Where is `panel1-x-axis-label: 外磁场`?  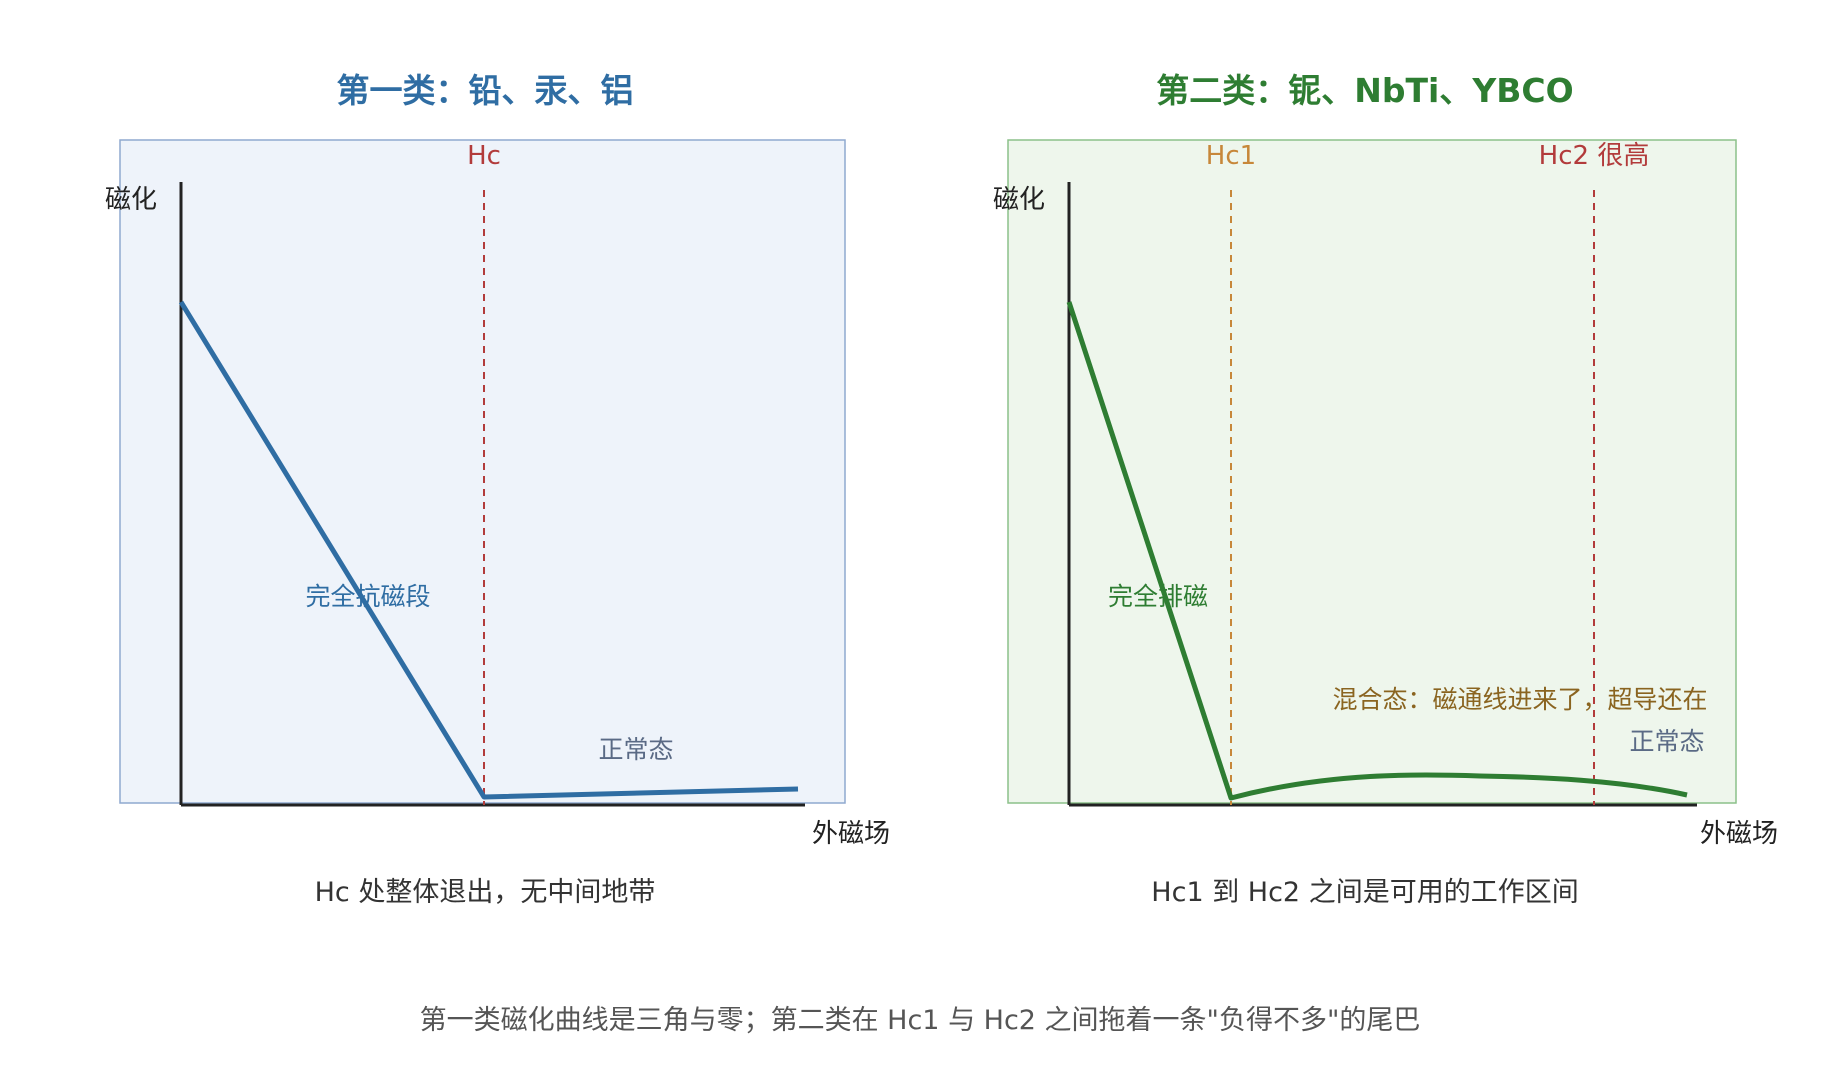
panel1-x-axis-label: 外磁场 is located at coordinates (851, 834).